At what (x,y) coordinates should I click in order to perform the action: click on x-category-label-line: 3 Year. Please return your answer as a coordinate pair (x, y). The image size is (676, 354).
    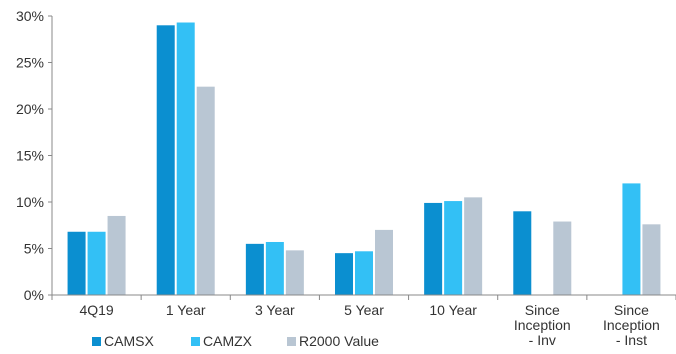
    Looking at the image, I should click on (275, 310).